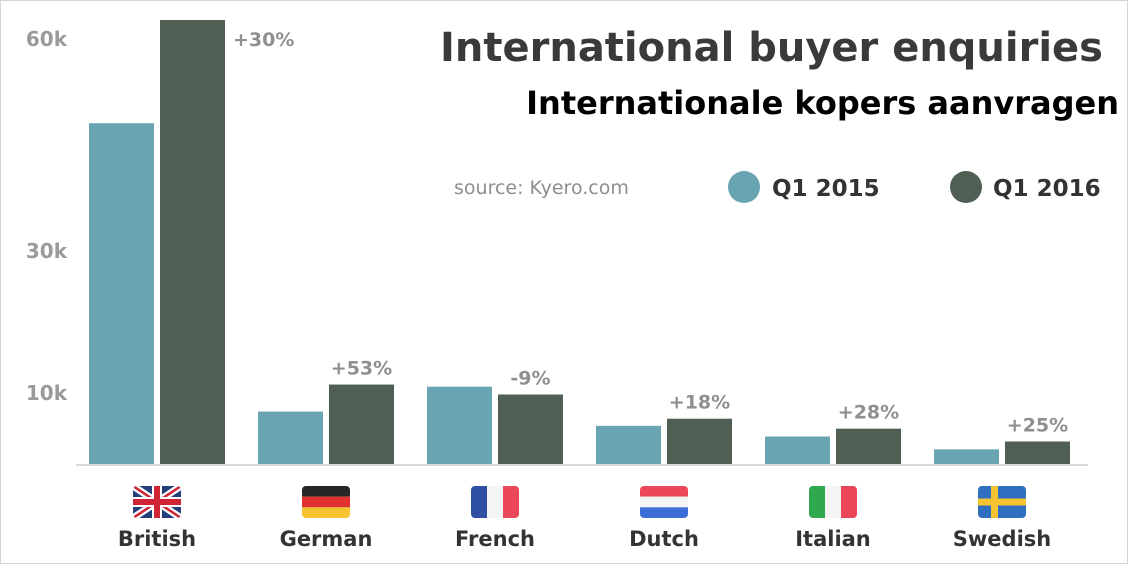  I want to click on france-flag-icon, so click(495, 502).